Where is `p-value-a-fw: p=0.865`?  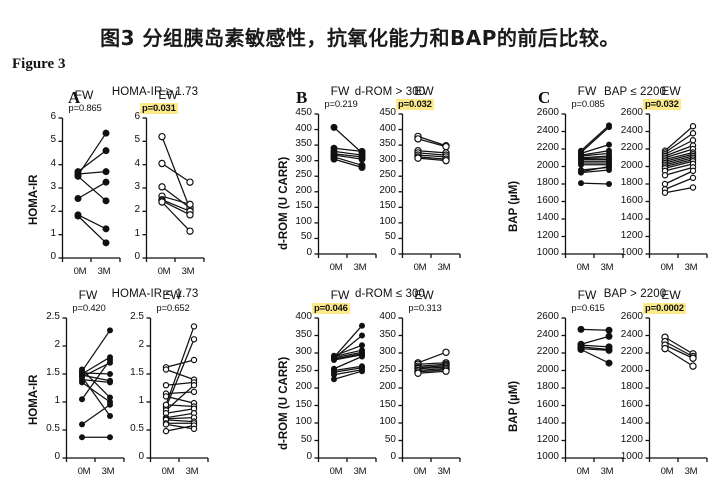 p-value-a-fw: p=0.865 is located at coordinates (85, 108).